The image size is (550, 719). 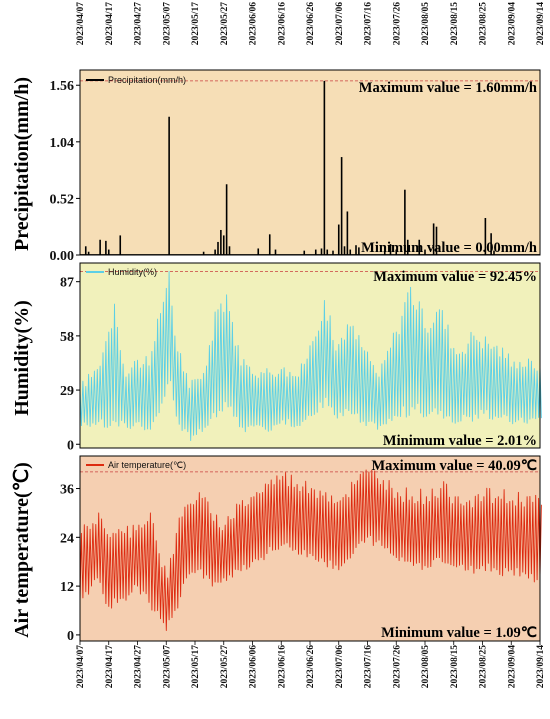 I want to click on temperature-min-label: Minimum value = 1.09℃, so click(x=459, y=633).